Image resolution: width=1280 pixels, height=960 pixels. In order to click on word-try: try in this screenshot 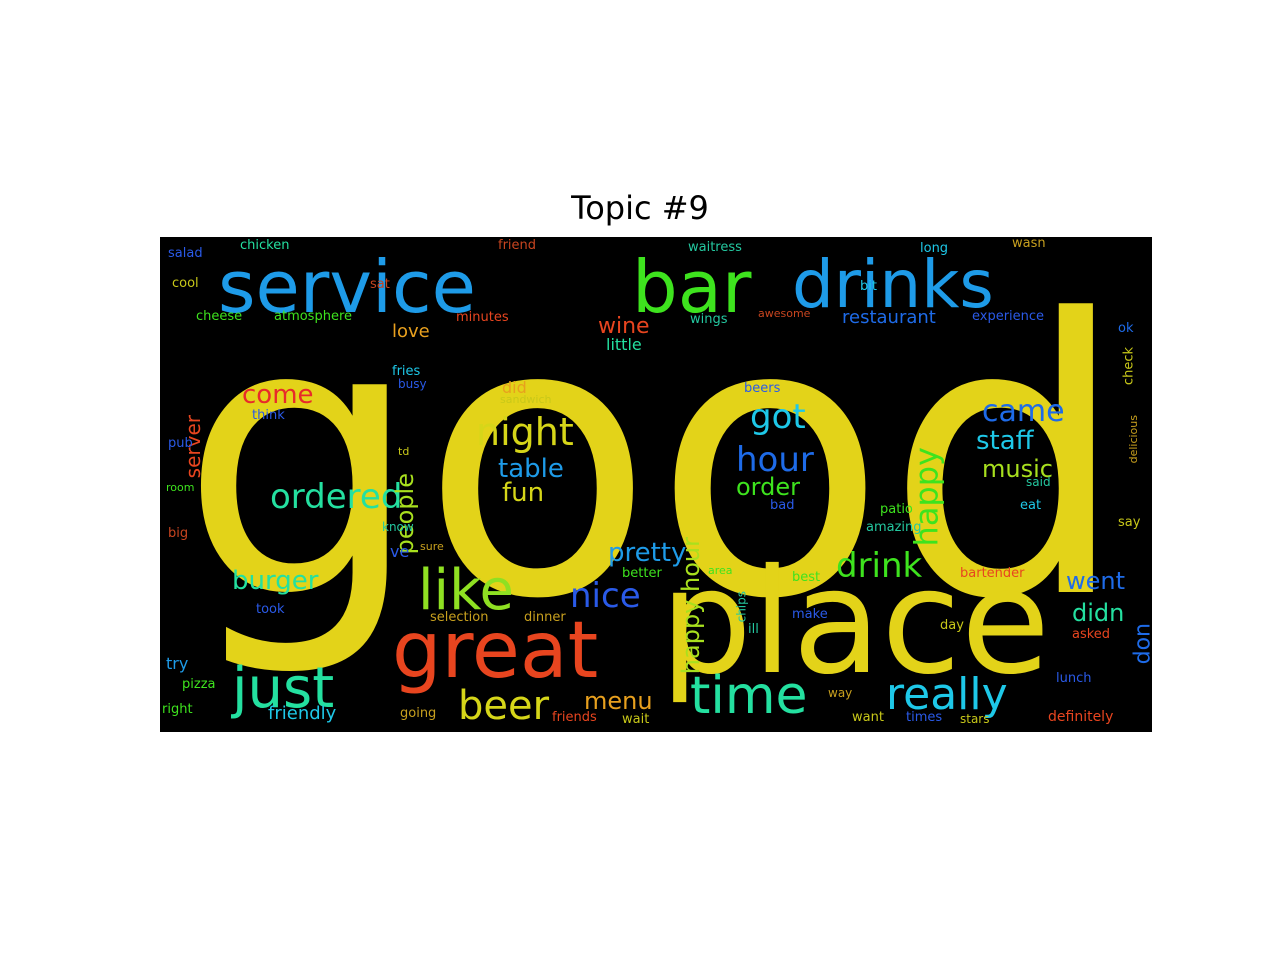, I will do `click(177, 663)`.